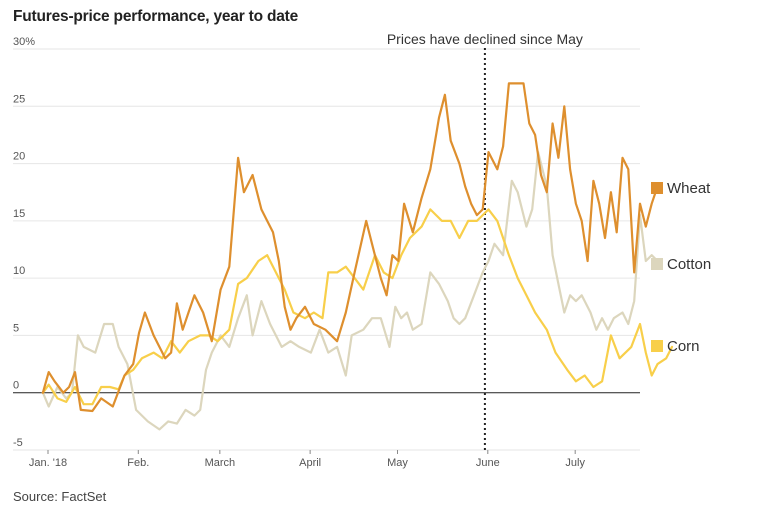 The height and width of the screenshot is (510, 768). I want to click on x-tick-label: July, so click(575, 463).